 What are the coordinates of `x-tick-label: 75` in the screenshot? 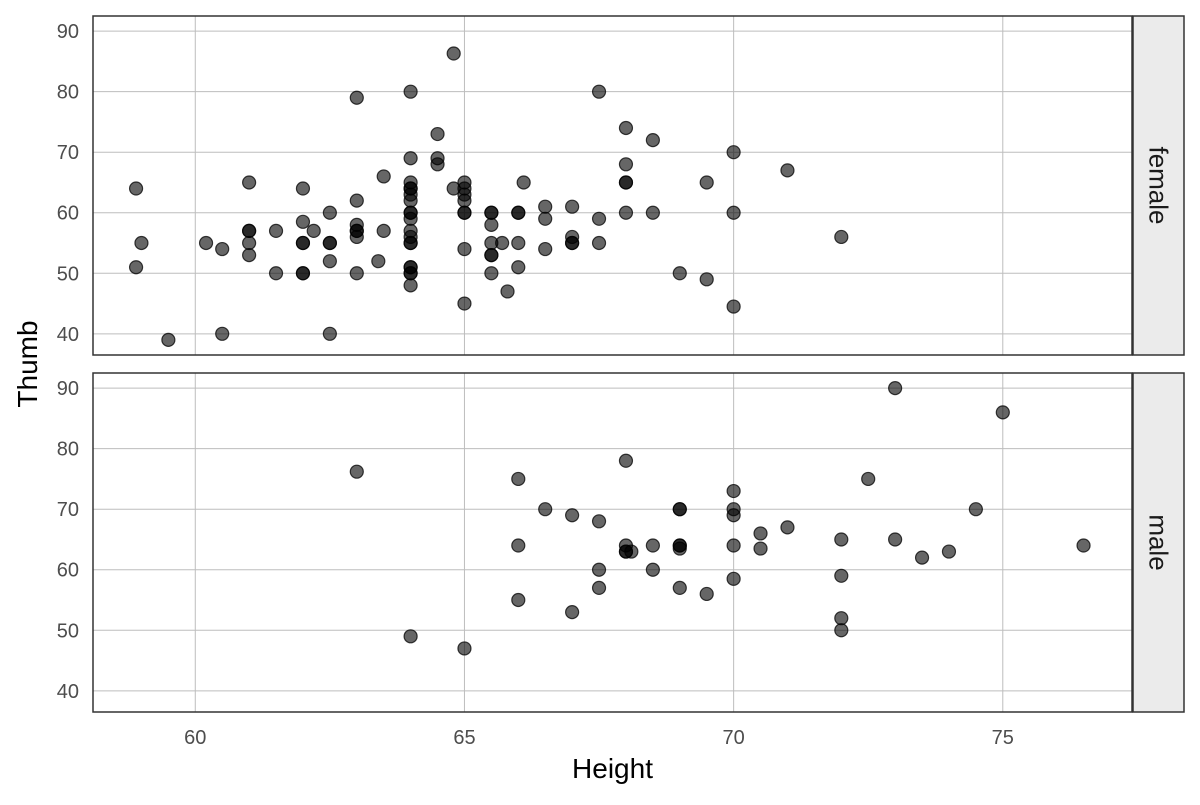 It's located at (1003, 738).